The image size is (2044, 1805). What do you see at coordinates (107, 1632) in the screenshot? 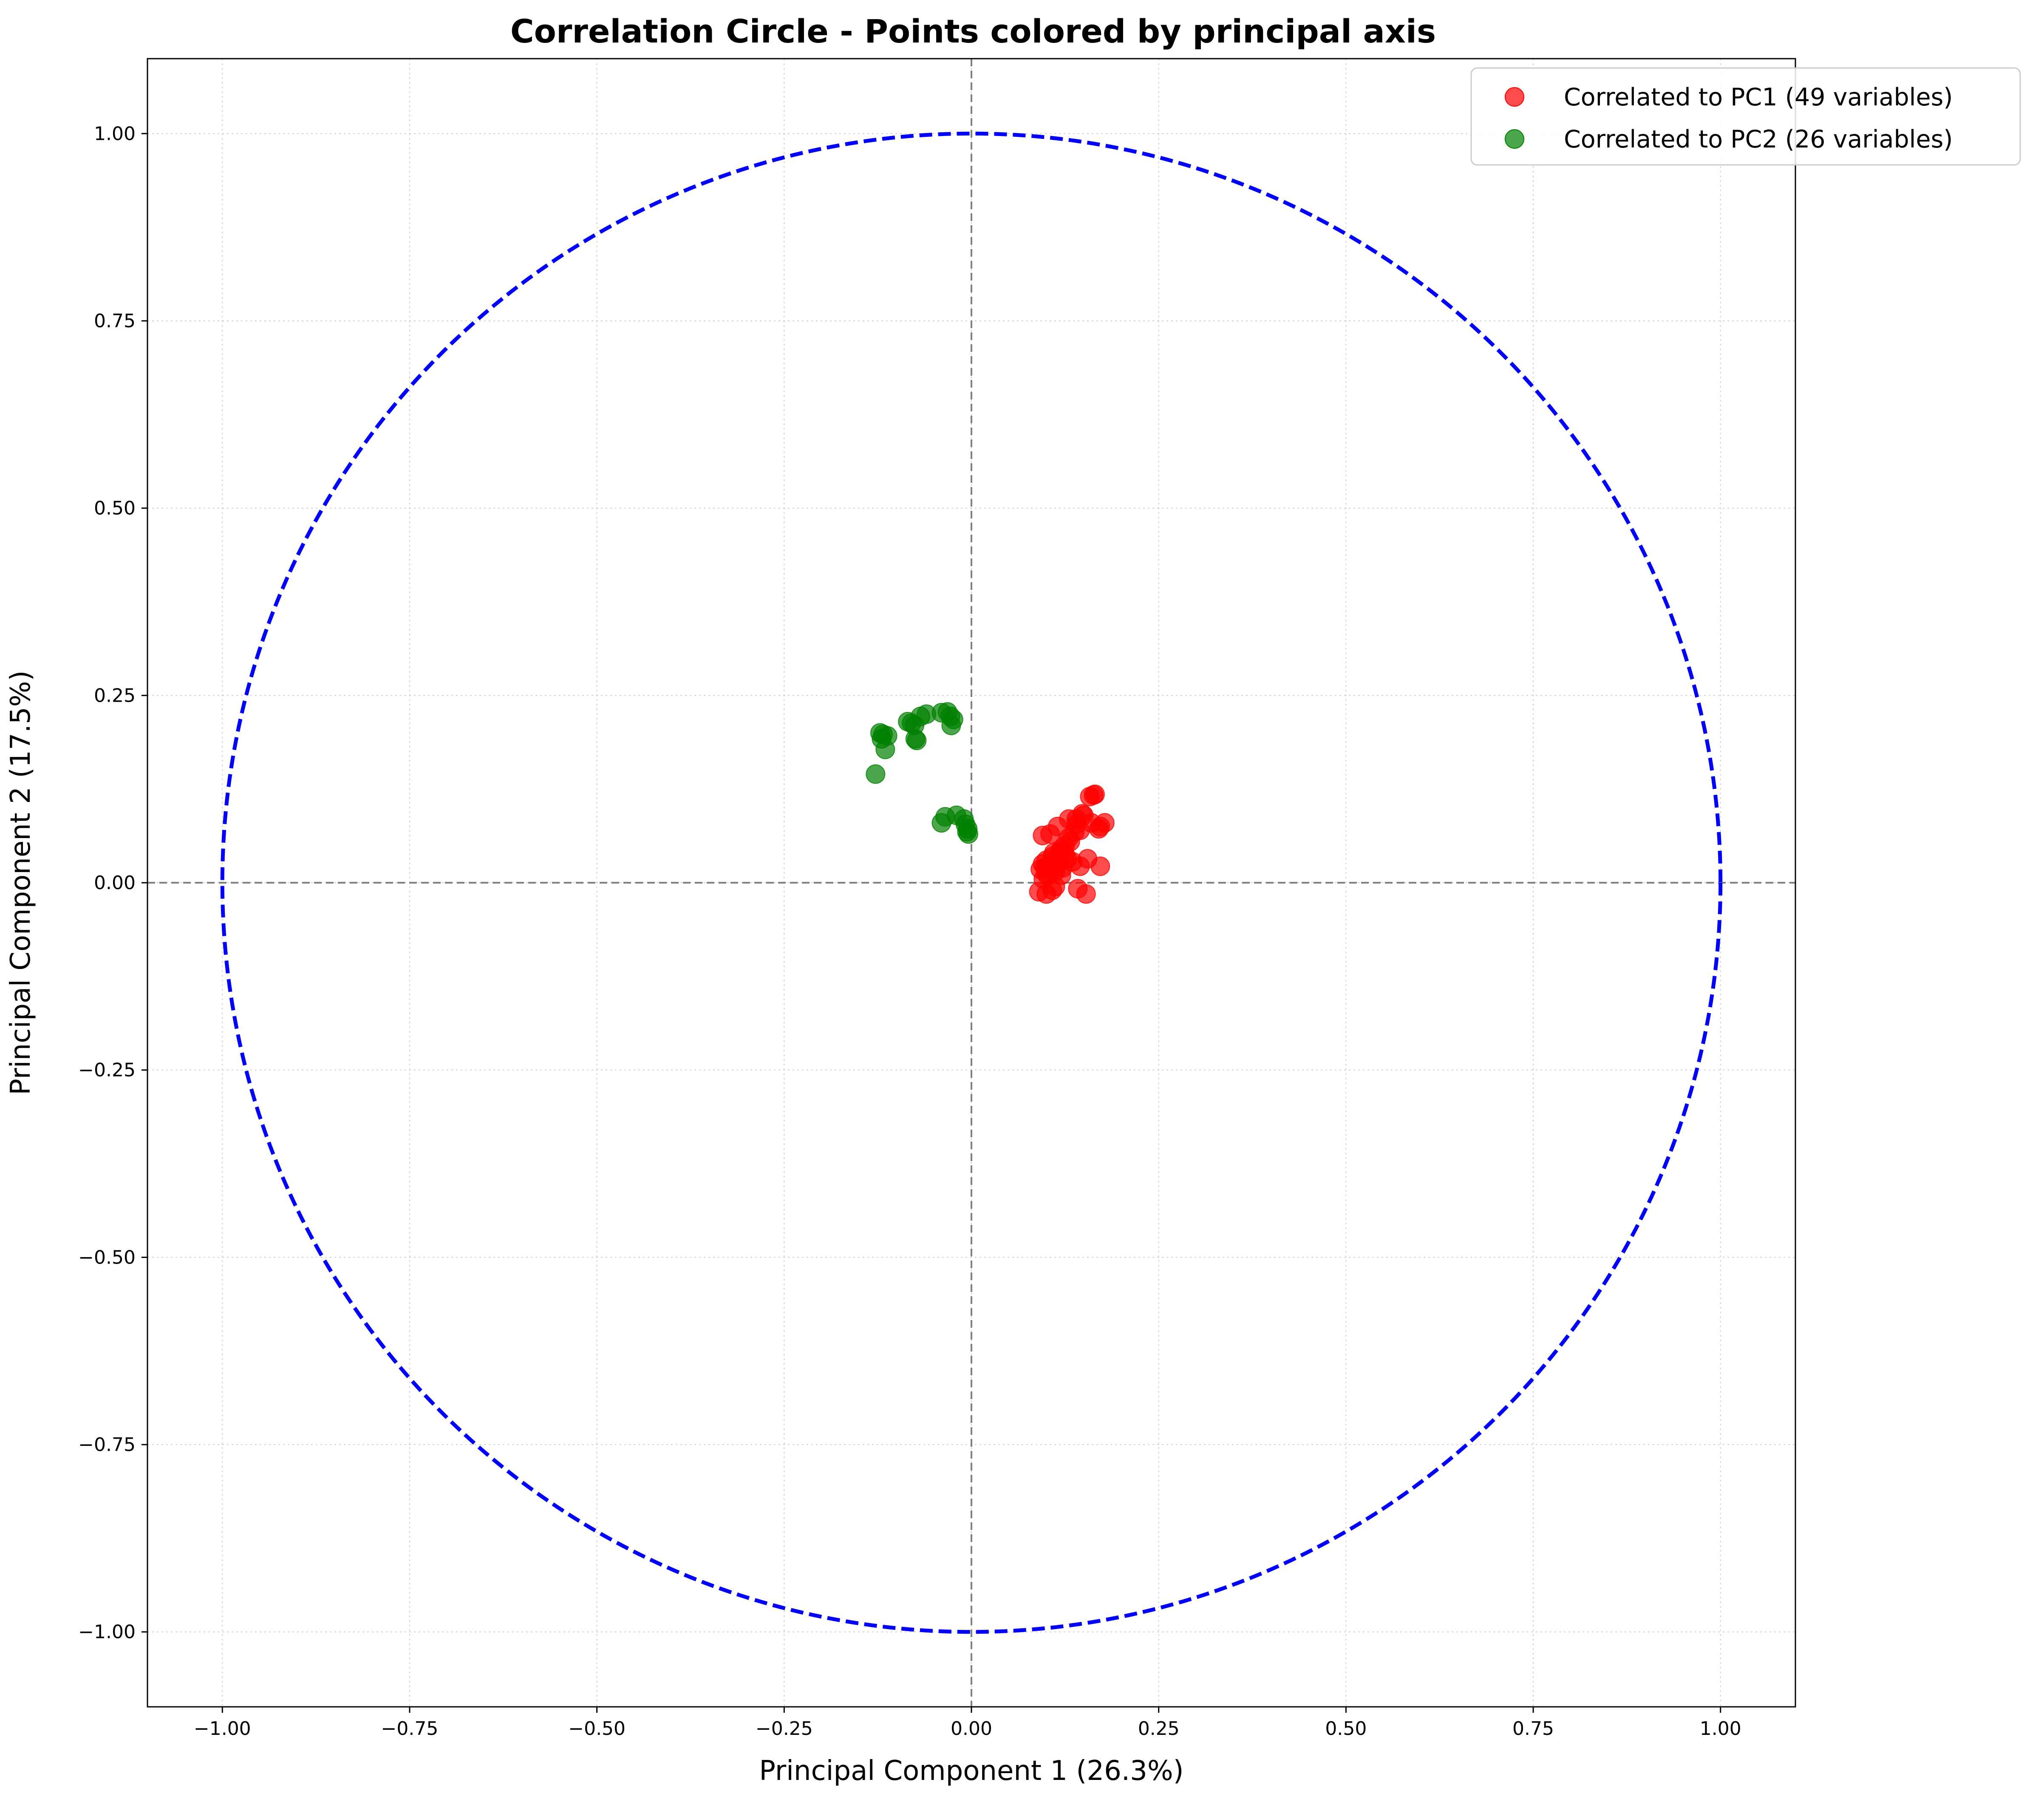
I see `y-tick-label-0: −1.00` at bounding box center [107, 1632].